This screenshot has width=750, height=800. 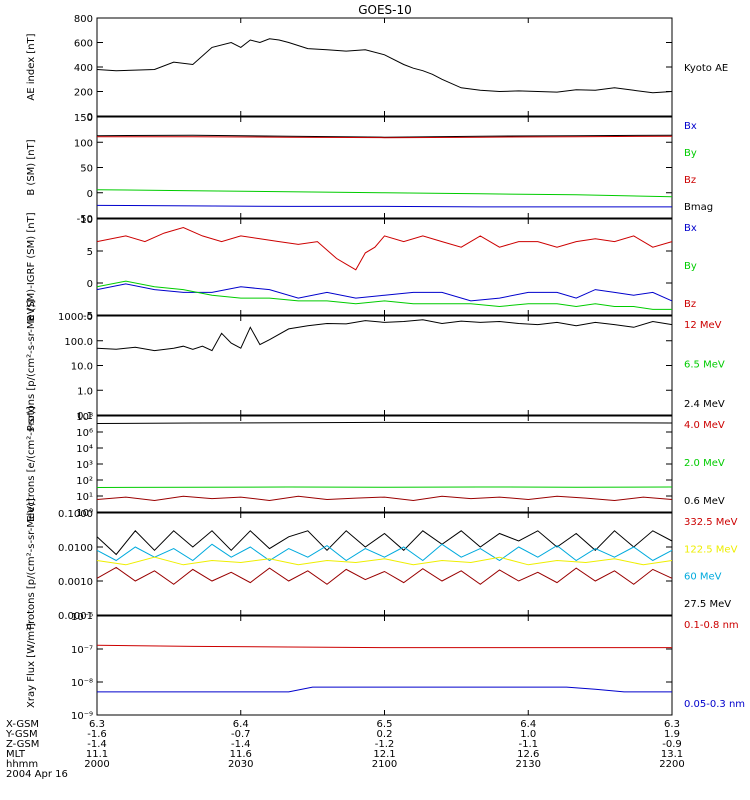 What do you see at coordinates (84, 433) in the screenshot?
I see `y-tick-label: 10⁶` at bounding box center [84, 433].